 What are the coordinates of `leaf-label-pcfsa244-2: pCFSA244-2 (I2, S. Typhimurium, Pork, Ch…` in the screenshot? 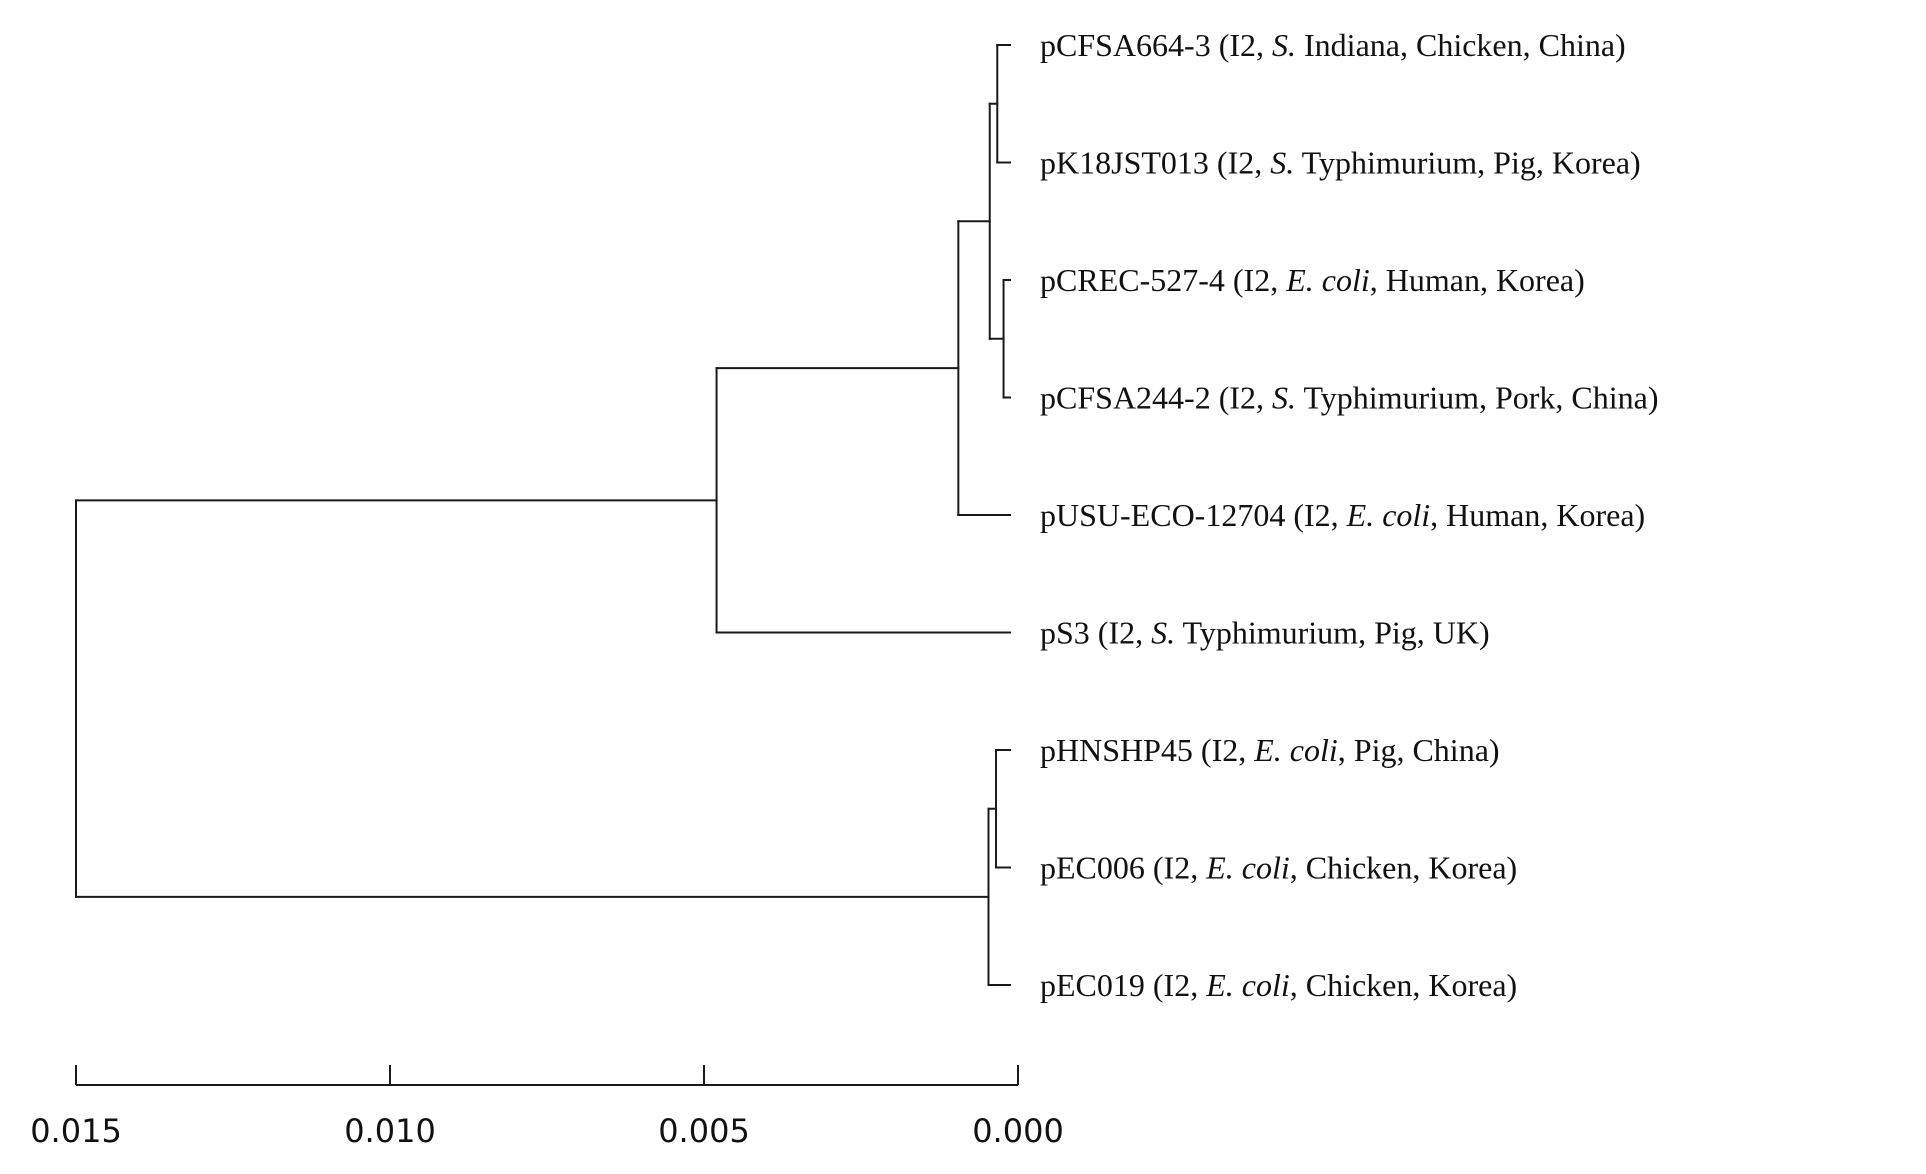 It's located at (1349, 398).